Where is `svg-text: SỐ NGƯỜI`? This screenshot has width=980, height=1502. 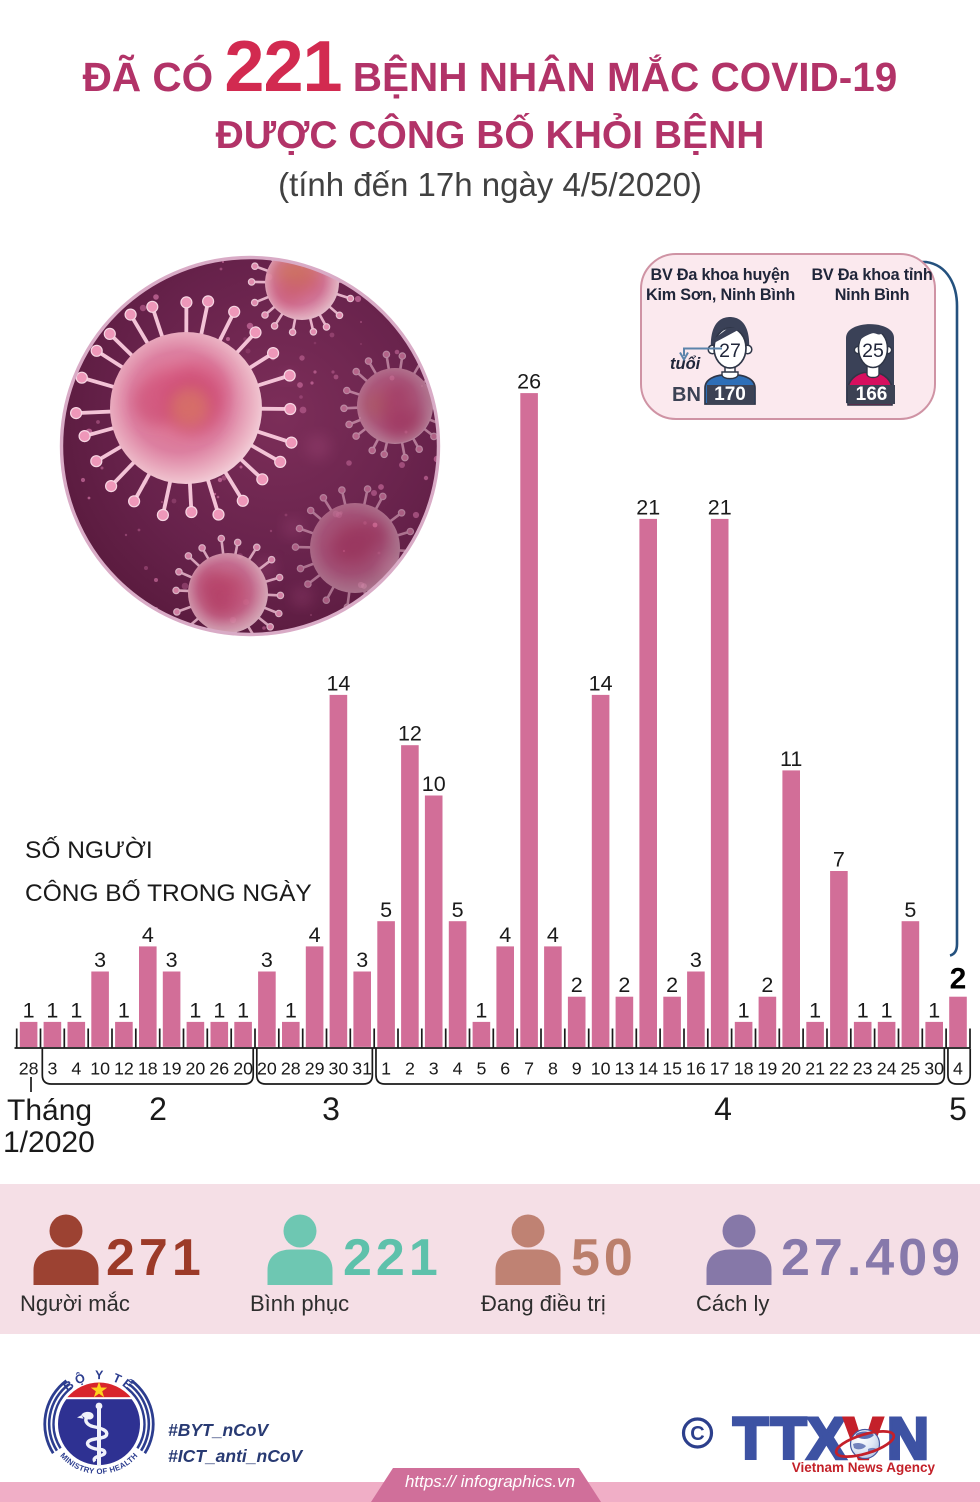 svg-text: SỐ NGƯỜI is located at coordinates (89, 850).